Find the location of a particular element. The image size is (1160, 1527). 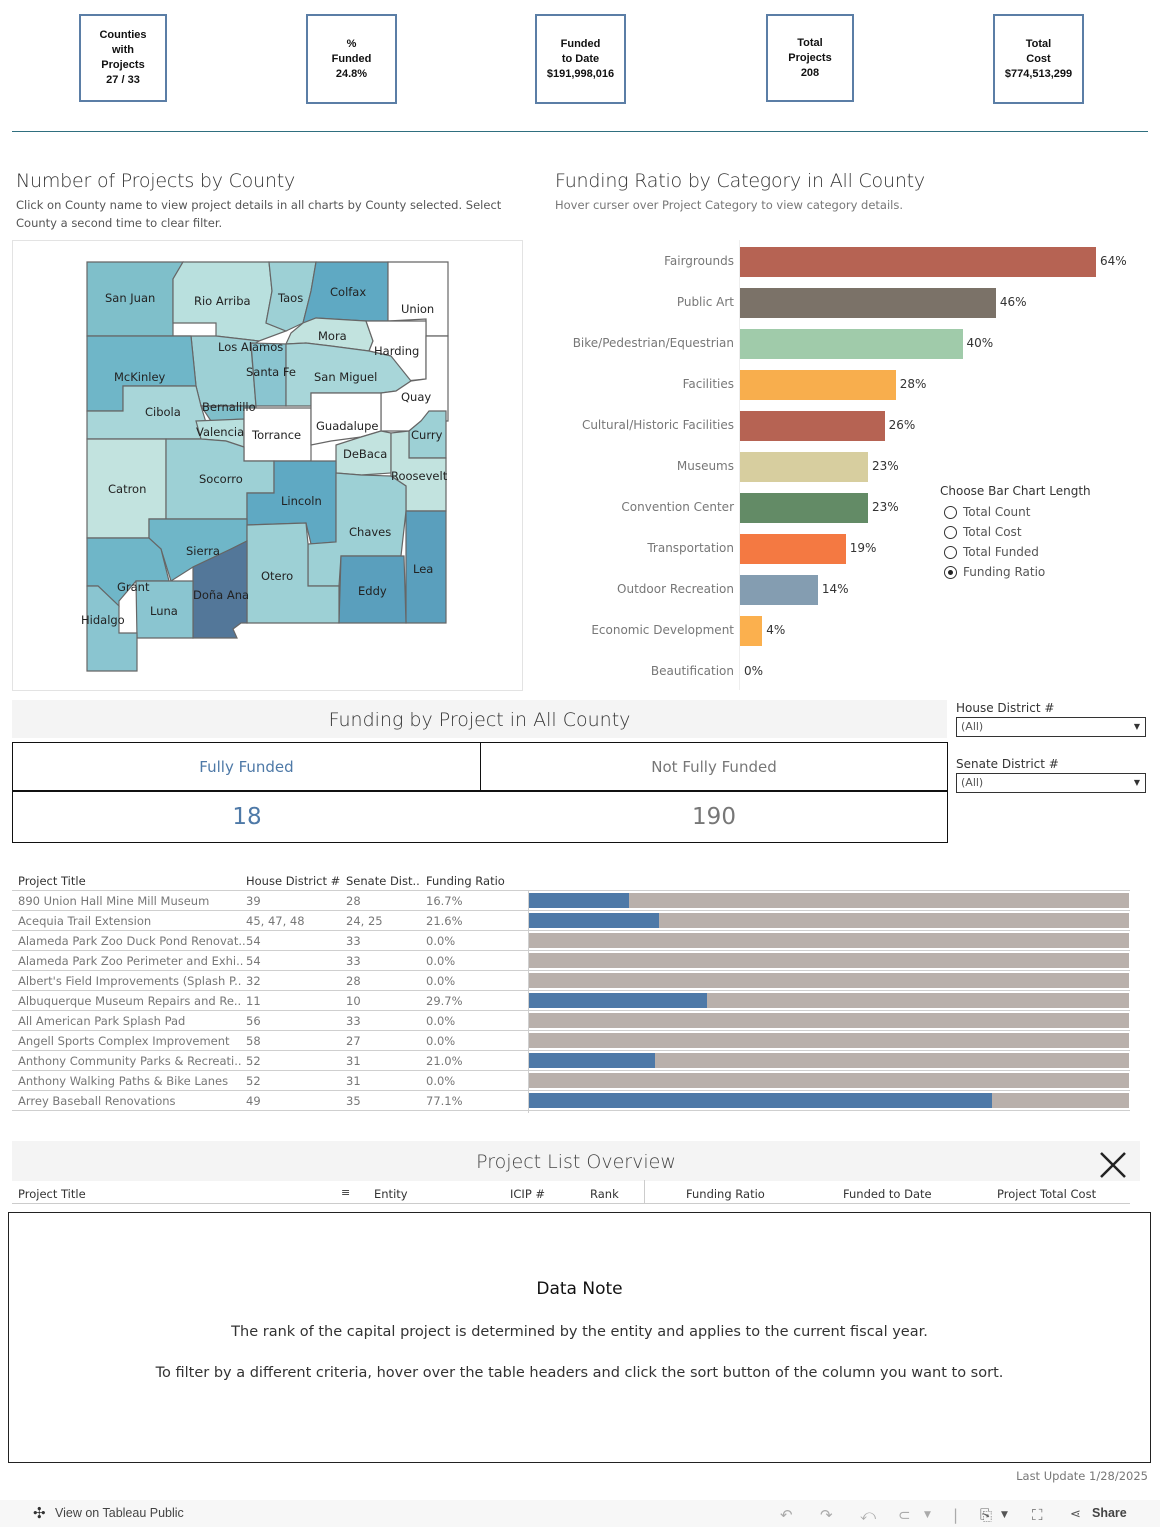

county-label: Bernalillo is located at coordinates (229, 407).